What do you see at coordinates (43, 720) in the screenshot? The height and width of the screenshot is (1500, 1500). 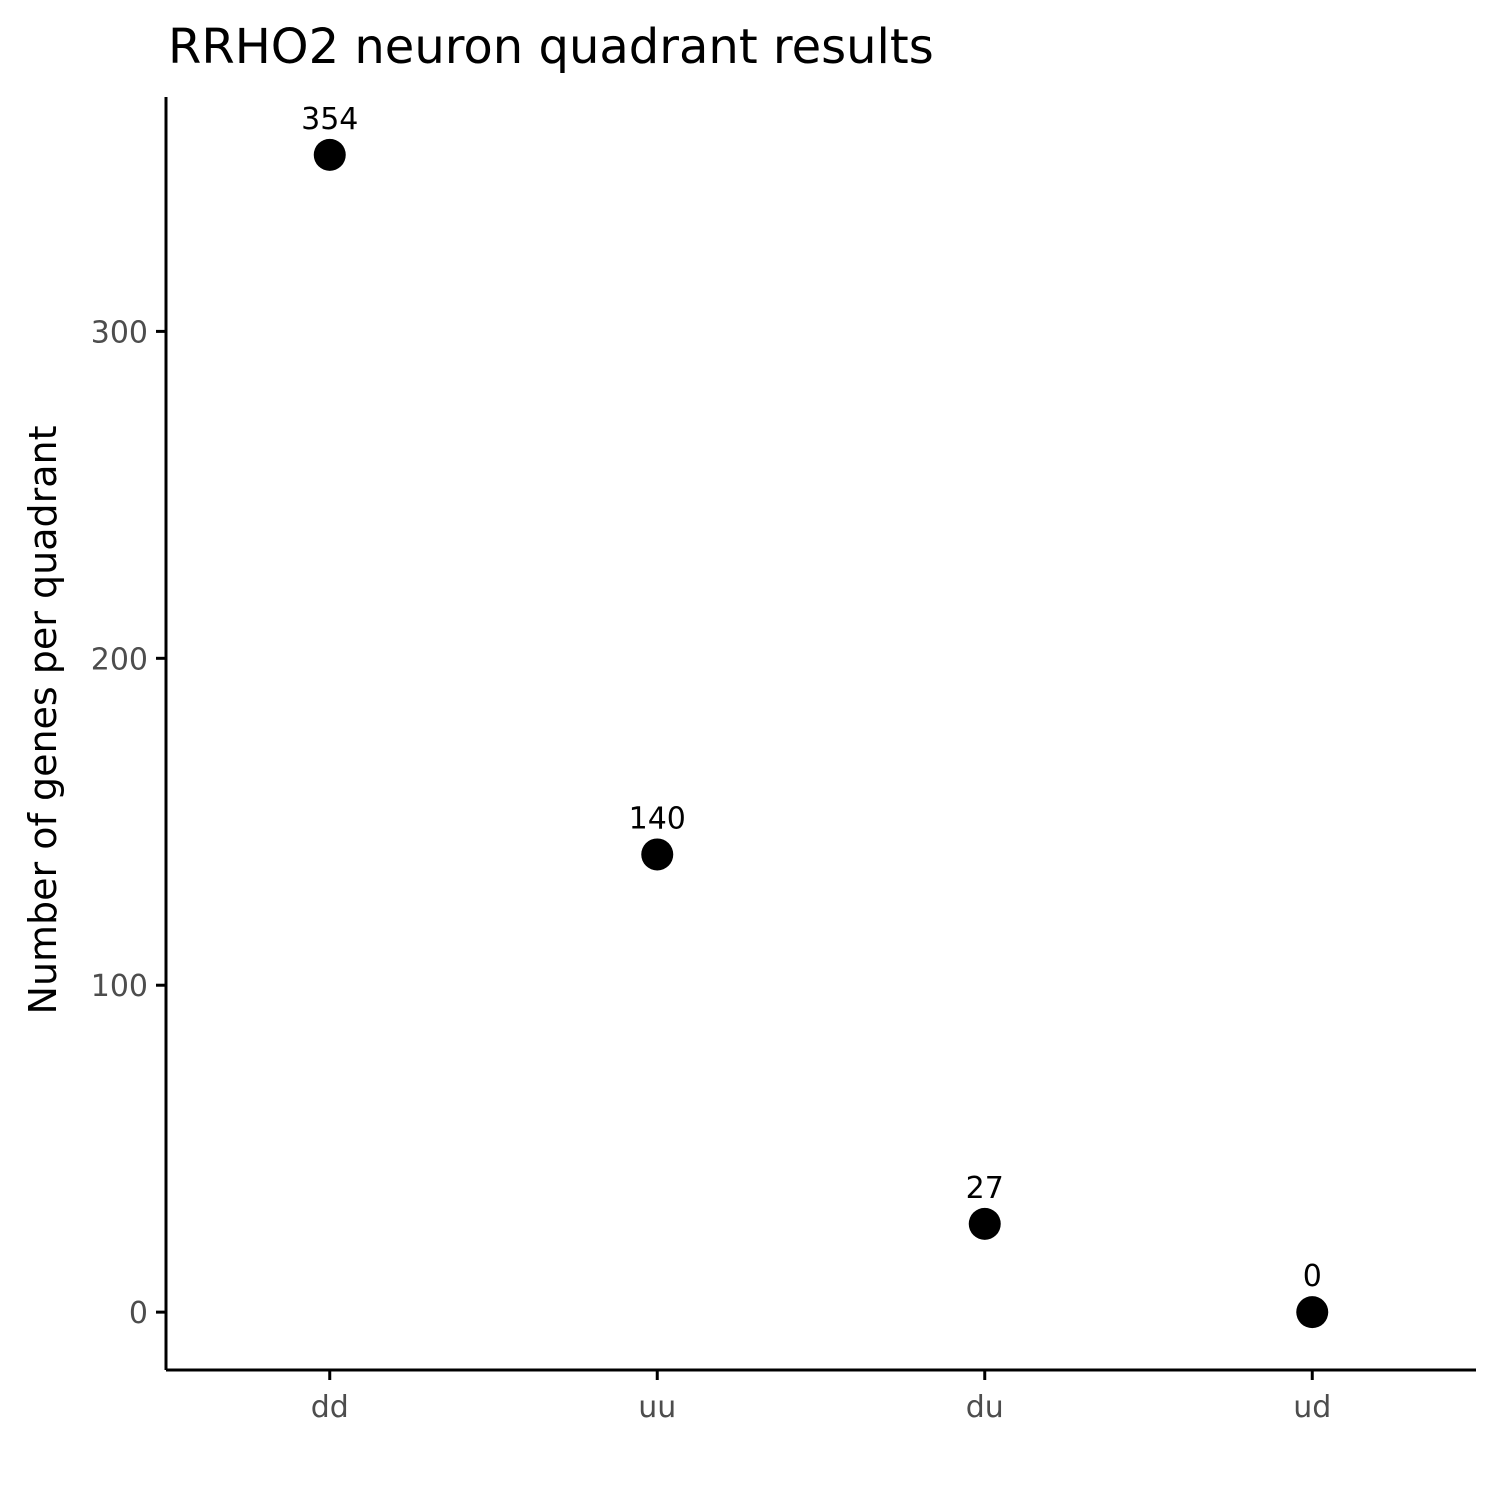 I see `y-axis-title: Number of genes per quadrant` at bounding box center [43, 720].